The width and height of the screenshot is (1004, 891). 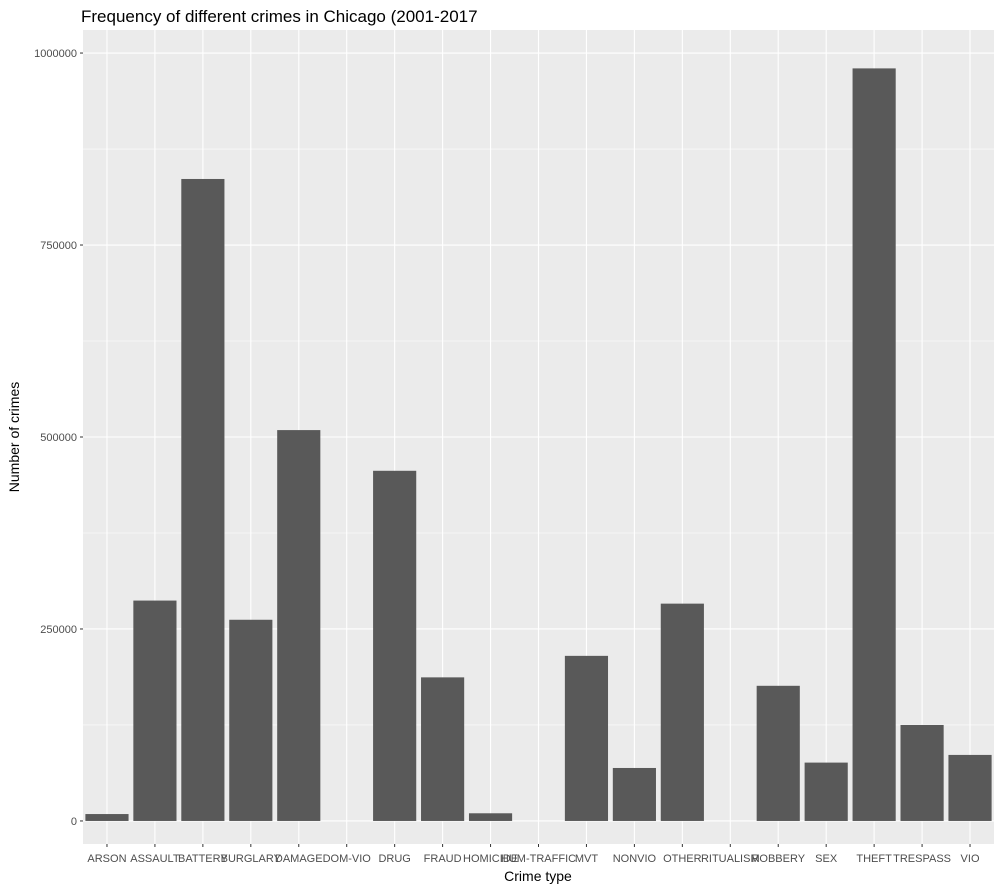 What do you see at coordinates (826, 791) in the screenshot?
I see `bar-sex` at bounding box center [826, 791].